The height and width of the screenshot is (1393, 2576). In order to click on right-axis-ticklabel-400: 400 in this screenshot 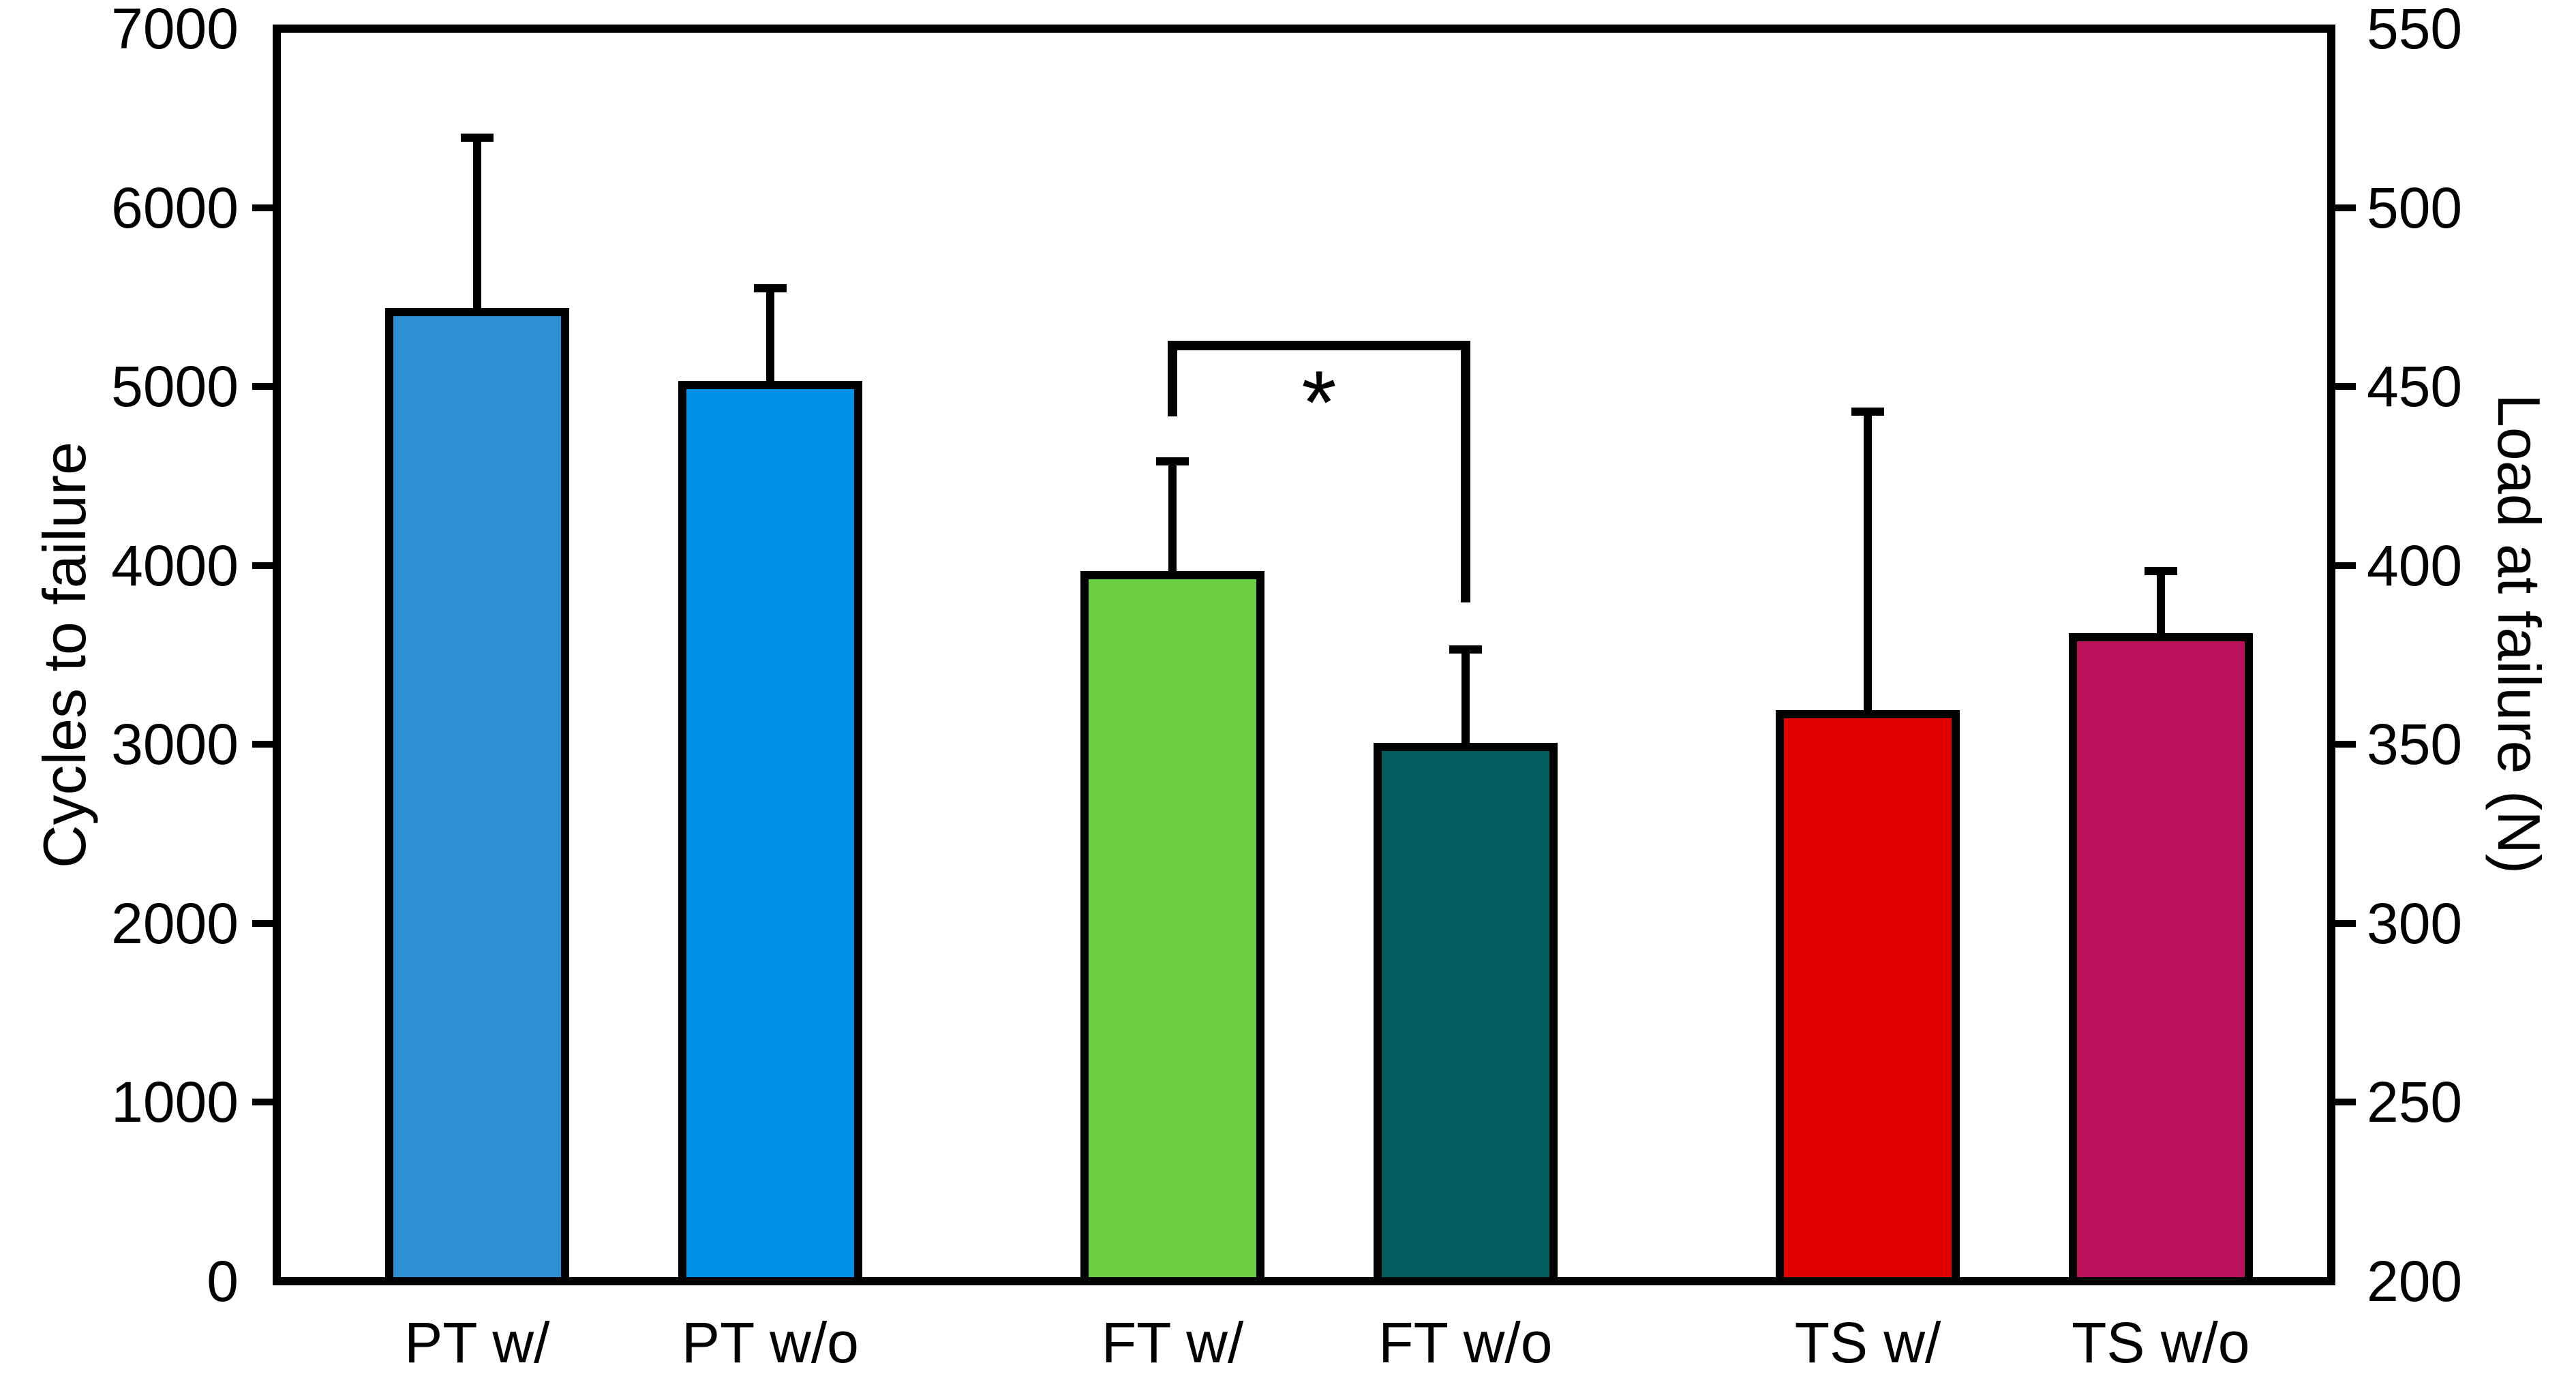, I will do `click(2415, 565)`.